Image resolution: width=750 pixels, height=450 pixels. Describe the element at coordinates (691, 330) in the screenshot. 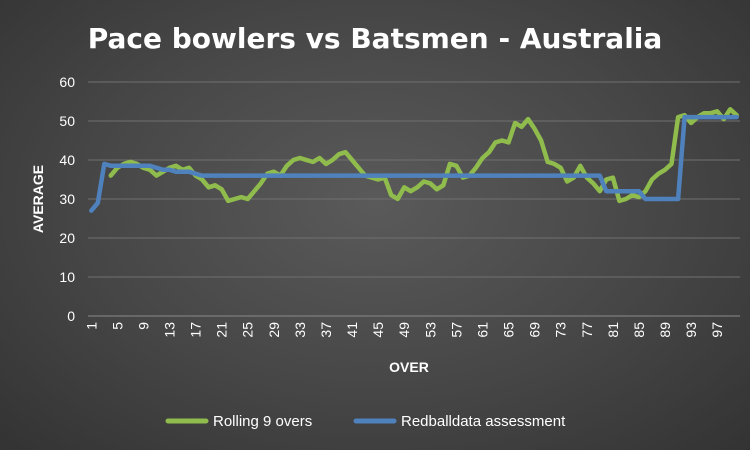

I see `x-tick-label: 93` at that location.